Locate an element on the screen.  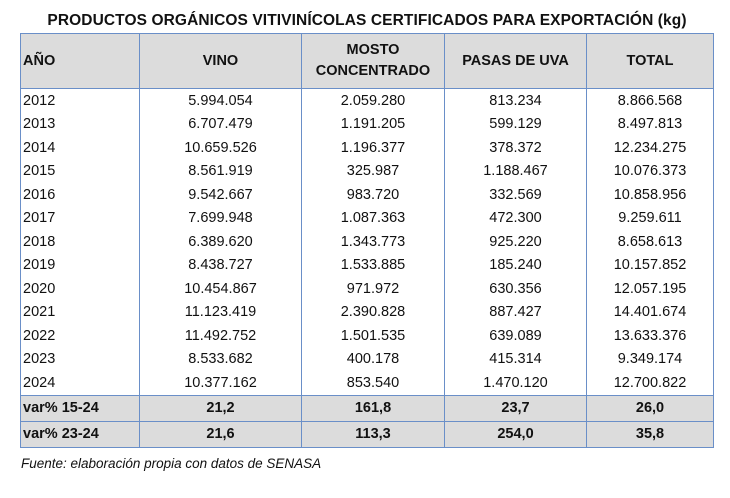
variation-row: var% 15-24 21,2 161,8 23,7 26,0 is located at coordinates (367, 408).